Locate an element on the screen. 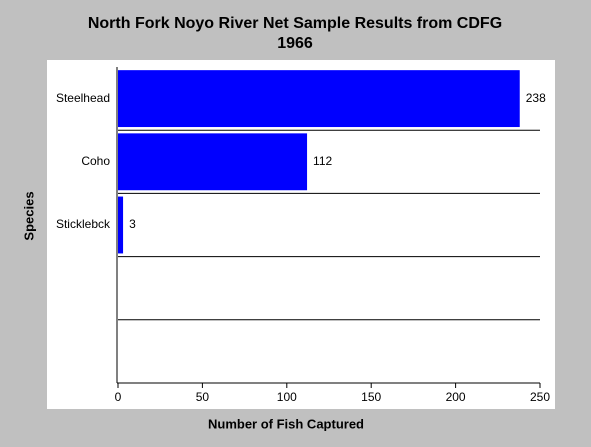 This screenshot has width=591, height=447. x-tick-label: 0 is located at coordinates (118, 397).